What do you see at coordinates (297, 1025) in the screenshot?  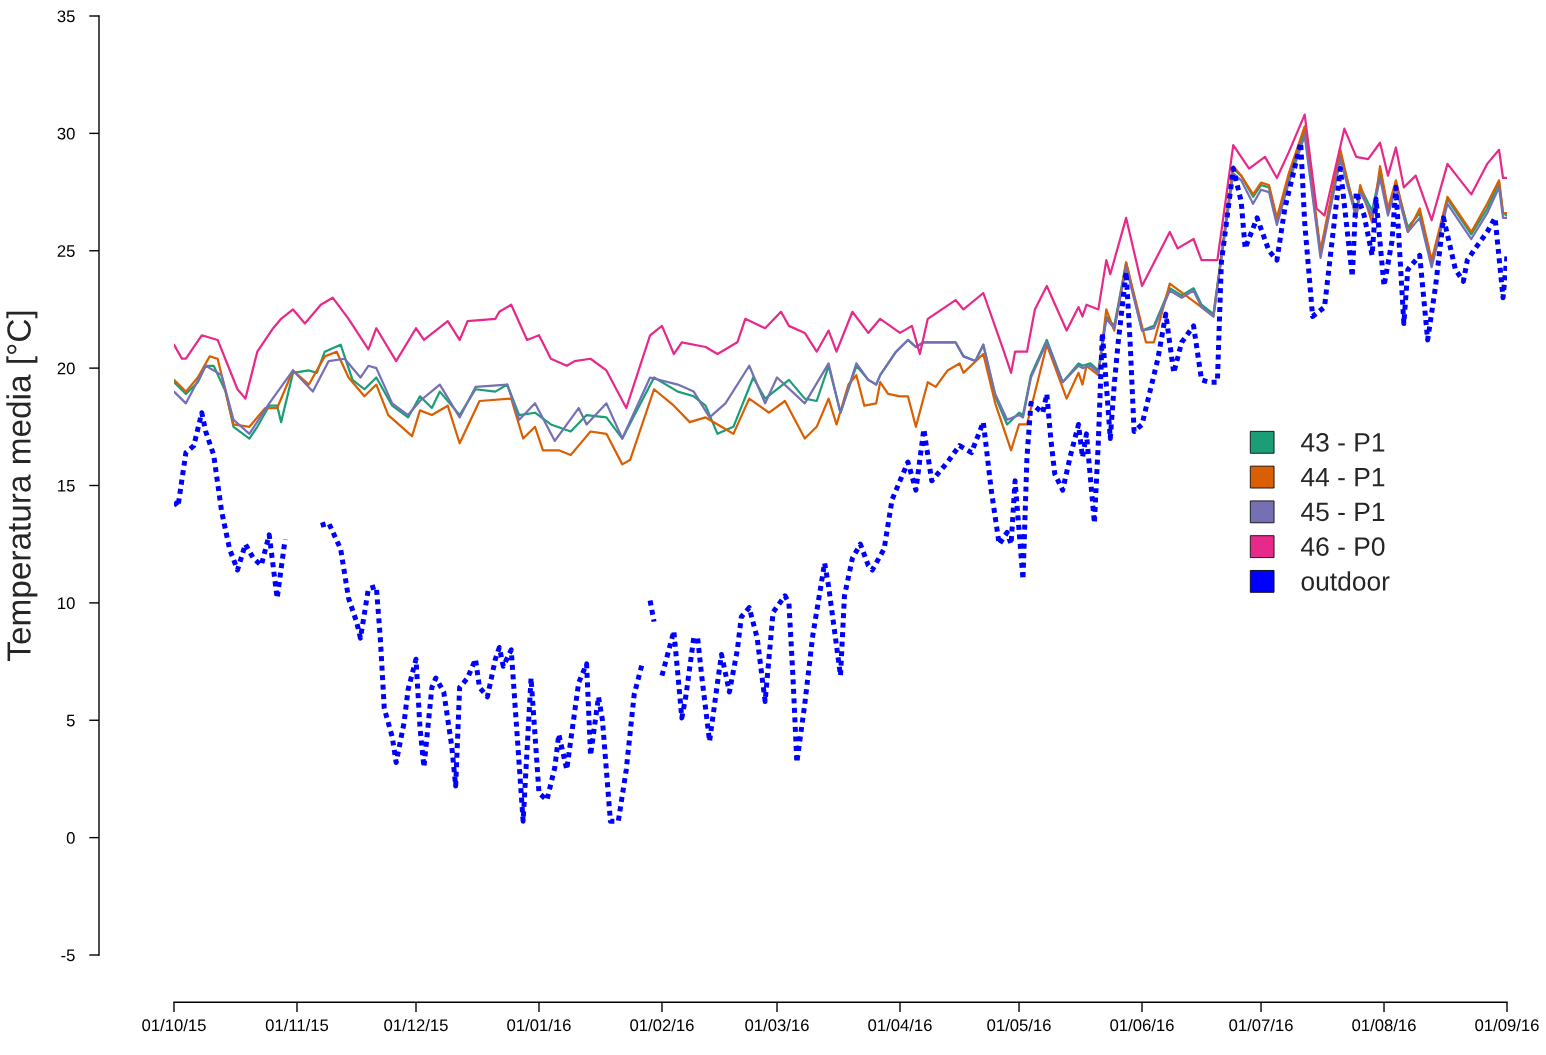 I see `x-tick-label: 01/11/15` at bounding box center [297, 1025].